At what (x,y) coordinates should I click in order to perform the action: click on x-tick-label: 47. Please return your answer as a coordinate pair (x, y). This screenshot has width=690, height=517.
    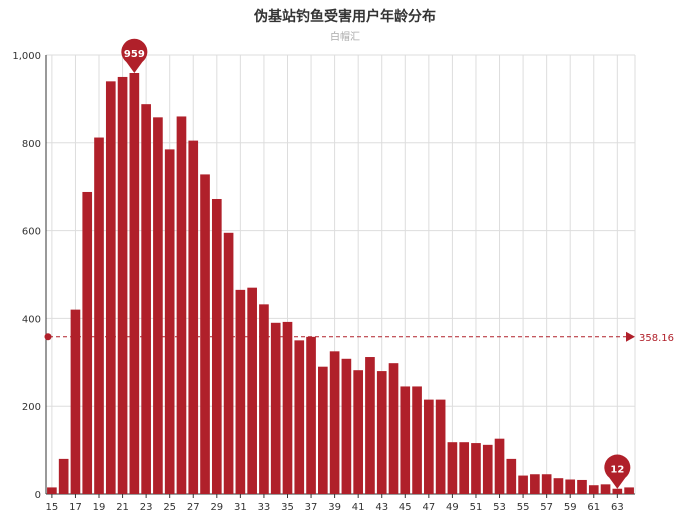
    Looking at the image, I should click on (428, 507).